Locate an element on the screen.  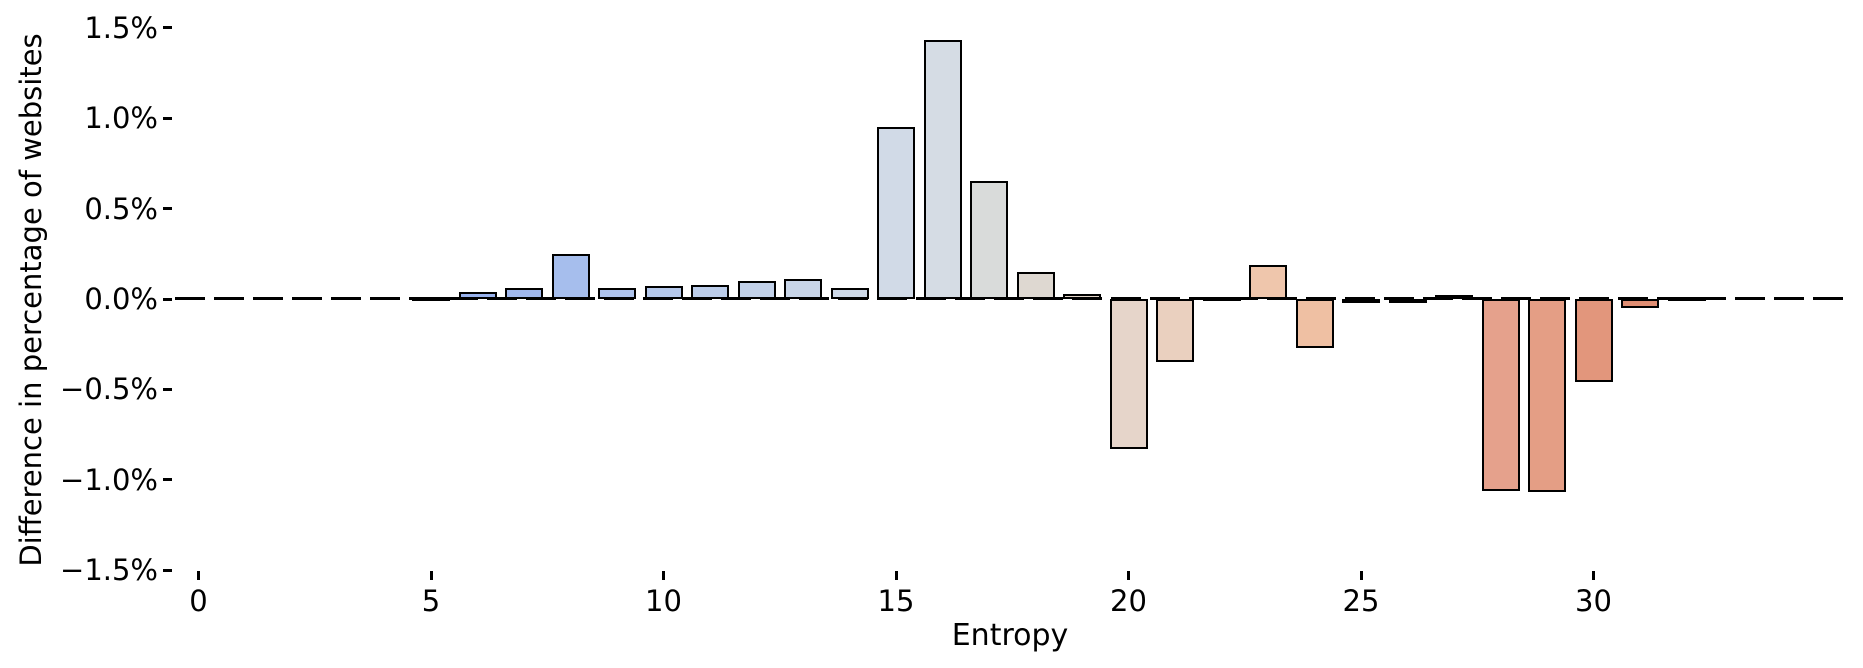
x-tick-label: 0 is located at coordinates (198, 601).